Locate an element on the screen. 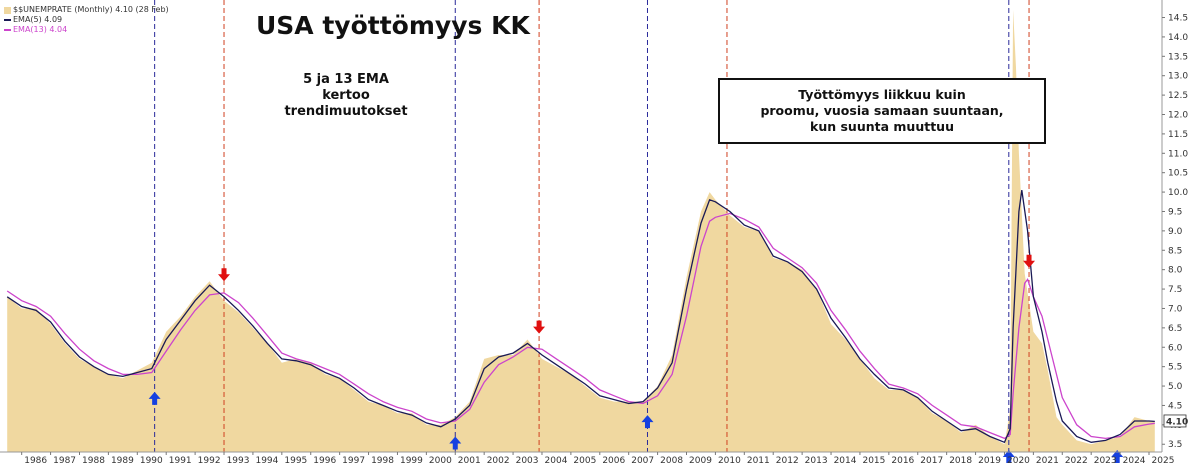 The height and width of the screenshot is (466, 1200). x-tick-label: 1987 is located at coordinates (64, 461).